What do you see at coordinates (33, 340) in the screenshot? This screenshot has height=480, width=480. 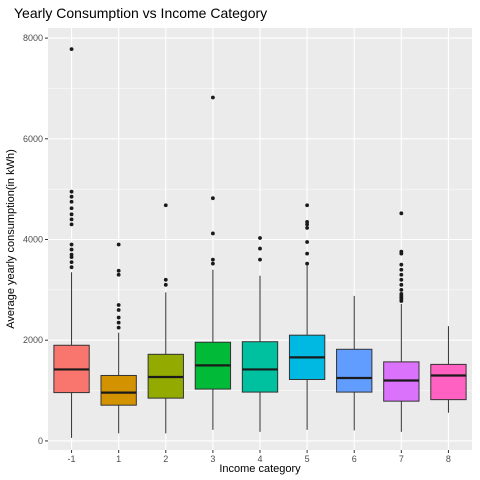 I see `y-tick-label: 2000` at bounding box center [33, 340].